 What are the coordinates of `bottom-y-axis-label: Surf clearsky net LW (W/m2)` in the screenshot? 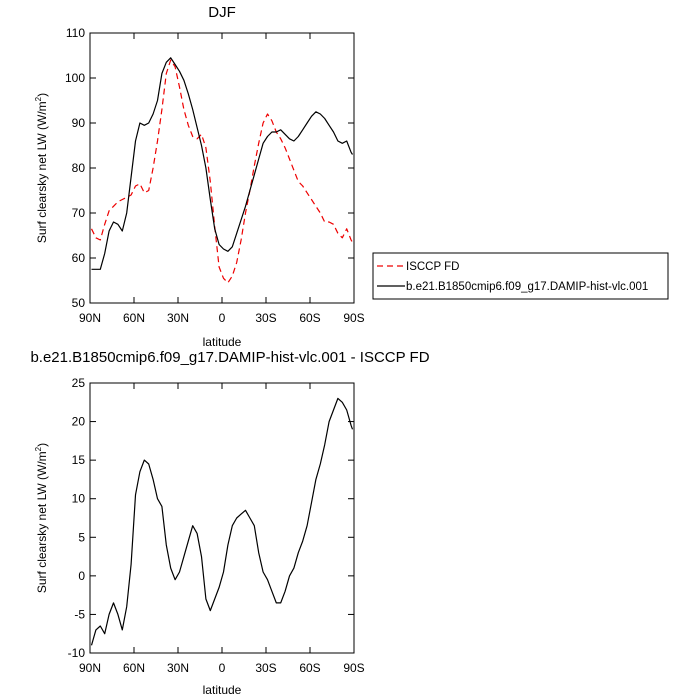 It's located at (41, 518).